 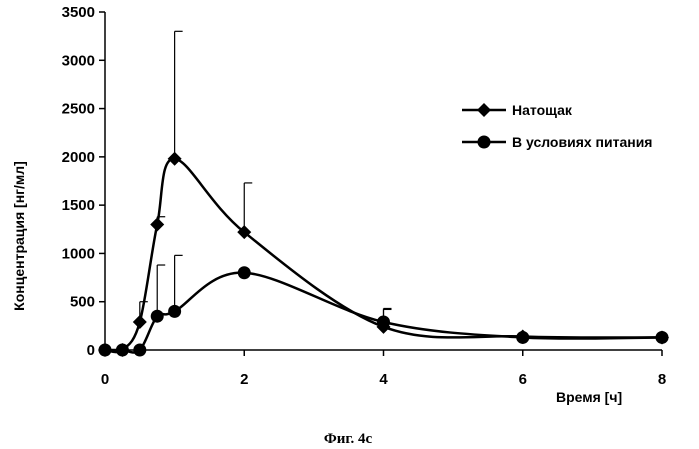 What do you see at coordinates (105, 379) in the screenshot?
I see `x-tick-label: 0` at bounding box center [105, 379].